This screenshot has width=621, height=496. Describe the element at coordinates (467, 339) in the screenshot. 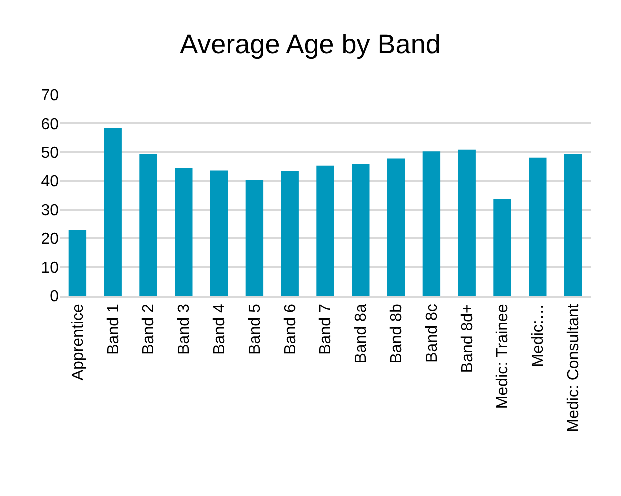

I see `x-tick-label: Band 8d+` at that location.